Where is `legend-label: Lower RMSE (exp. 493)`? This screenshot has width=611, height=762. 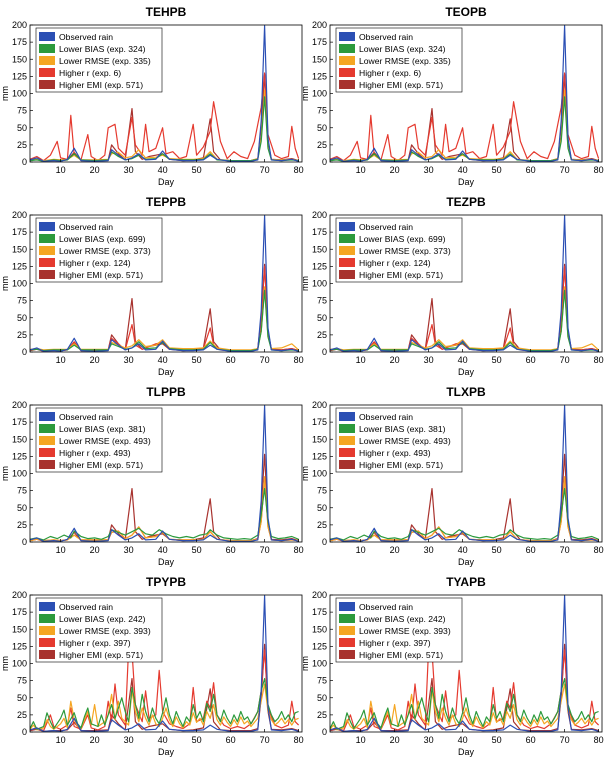
legend-label: Lower RMSE (exp. 493) is located at coordinates (105, 441).